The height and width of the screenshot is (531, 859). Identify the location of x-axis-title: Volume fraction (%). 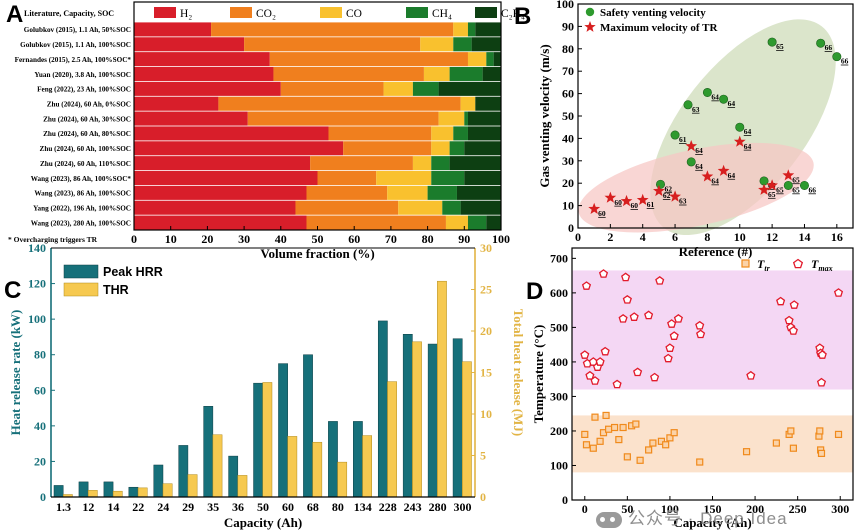
(317, 253).